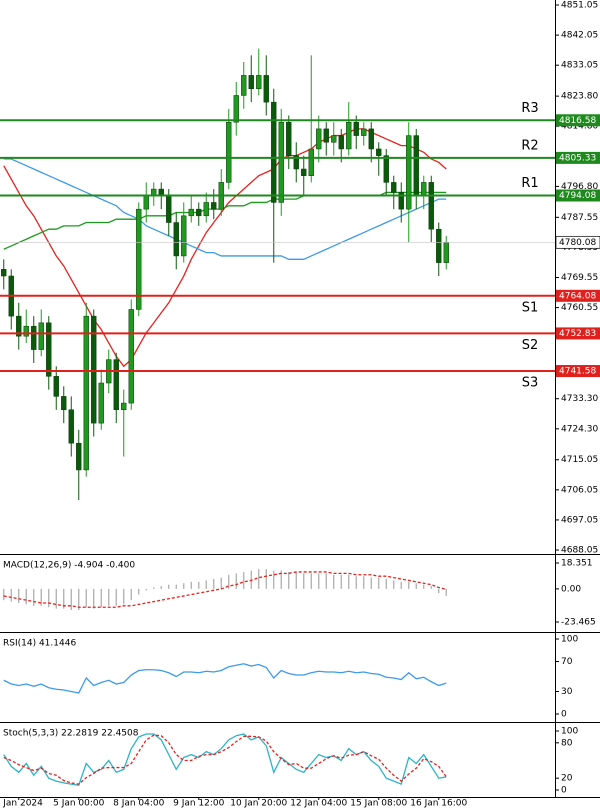 The height and width of the screenshot is (810, 600). I want to click on time-label: 12 Jan 04:00, so click(318, 804).